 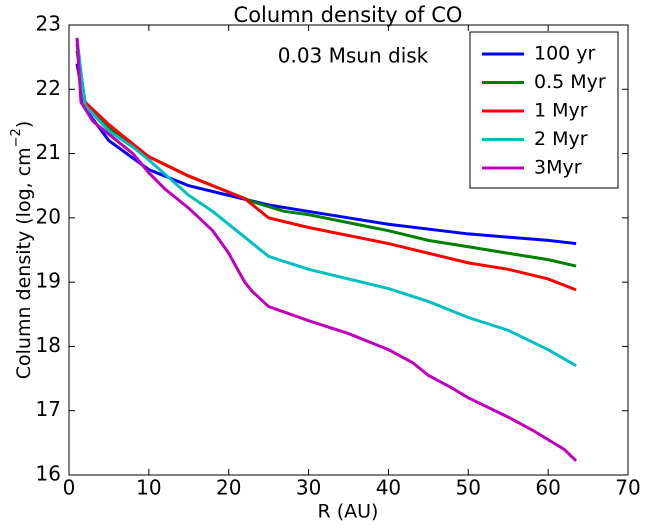 I want to click on y-tick-label: 23, so click(x=48, y=24).